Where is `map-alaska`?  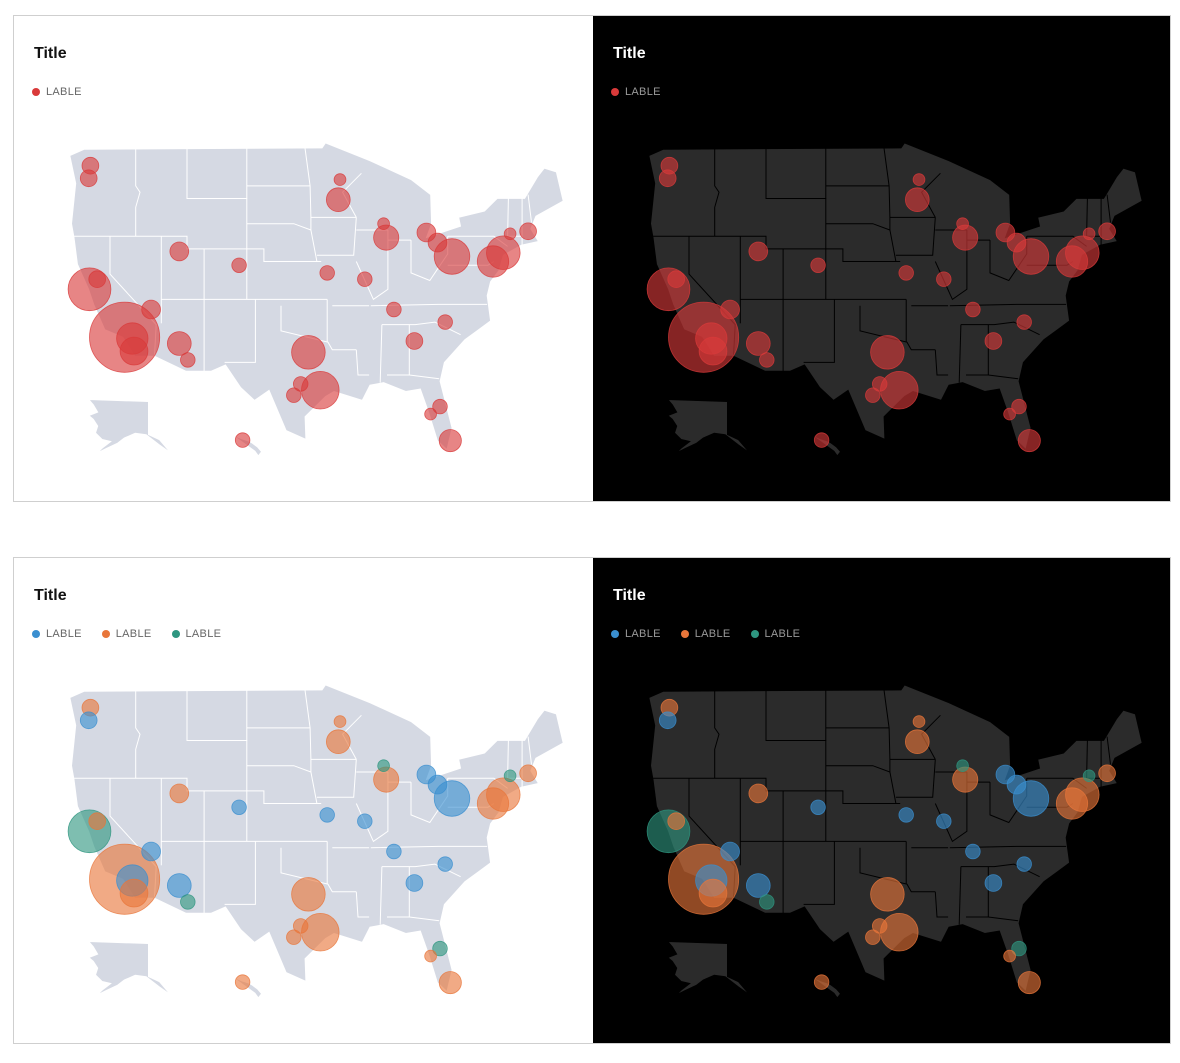
map-alaska is located at coordinates (708, 426).